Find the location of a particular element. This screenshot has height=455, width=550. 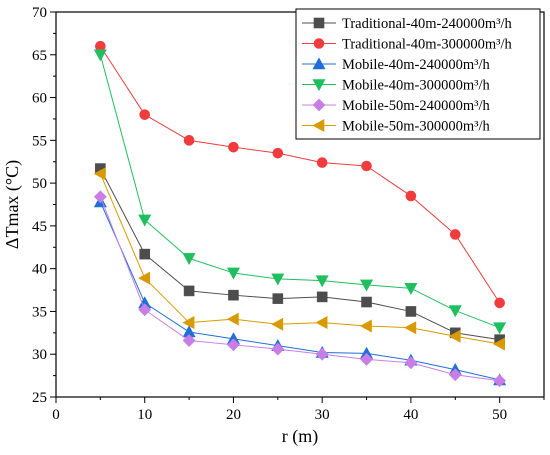

x-tick-label: 50 is located at coordinates (499, 415).